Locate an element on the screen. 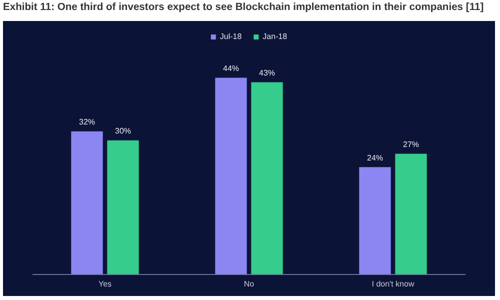 The image size is (500, 300). x-tick-label: No is located at coordinates (249, 283).